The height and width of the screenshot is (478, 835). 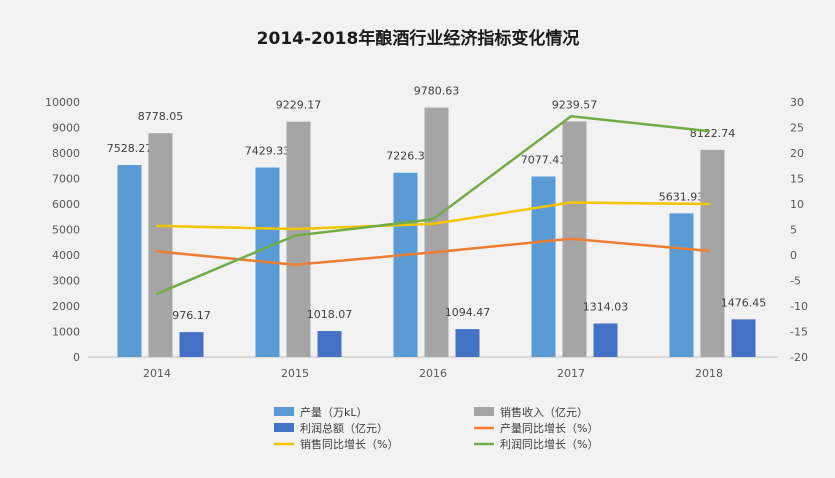 What do you see at coordinates (66, 281) in the screenshot?
I see `y-tick-label: 3000` at bounding box center [66, 281].